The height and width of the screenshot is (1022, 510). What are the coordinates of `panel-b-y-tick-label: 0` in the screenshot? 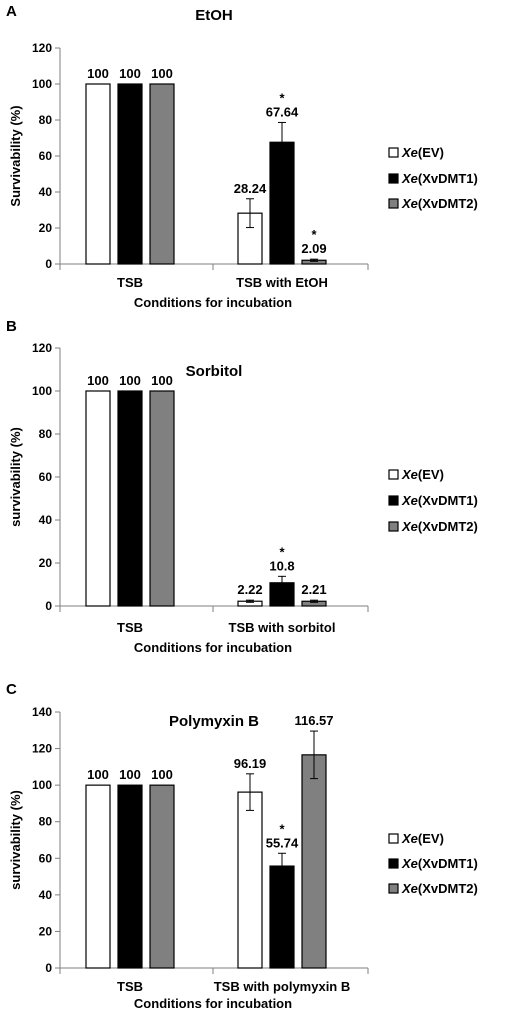 It's located at (48, 606).